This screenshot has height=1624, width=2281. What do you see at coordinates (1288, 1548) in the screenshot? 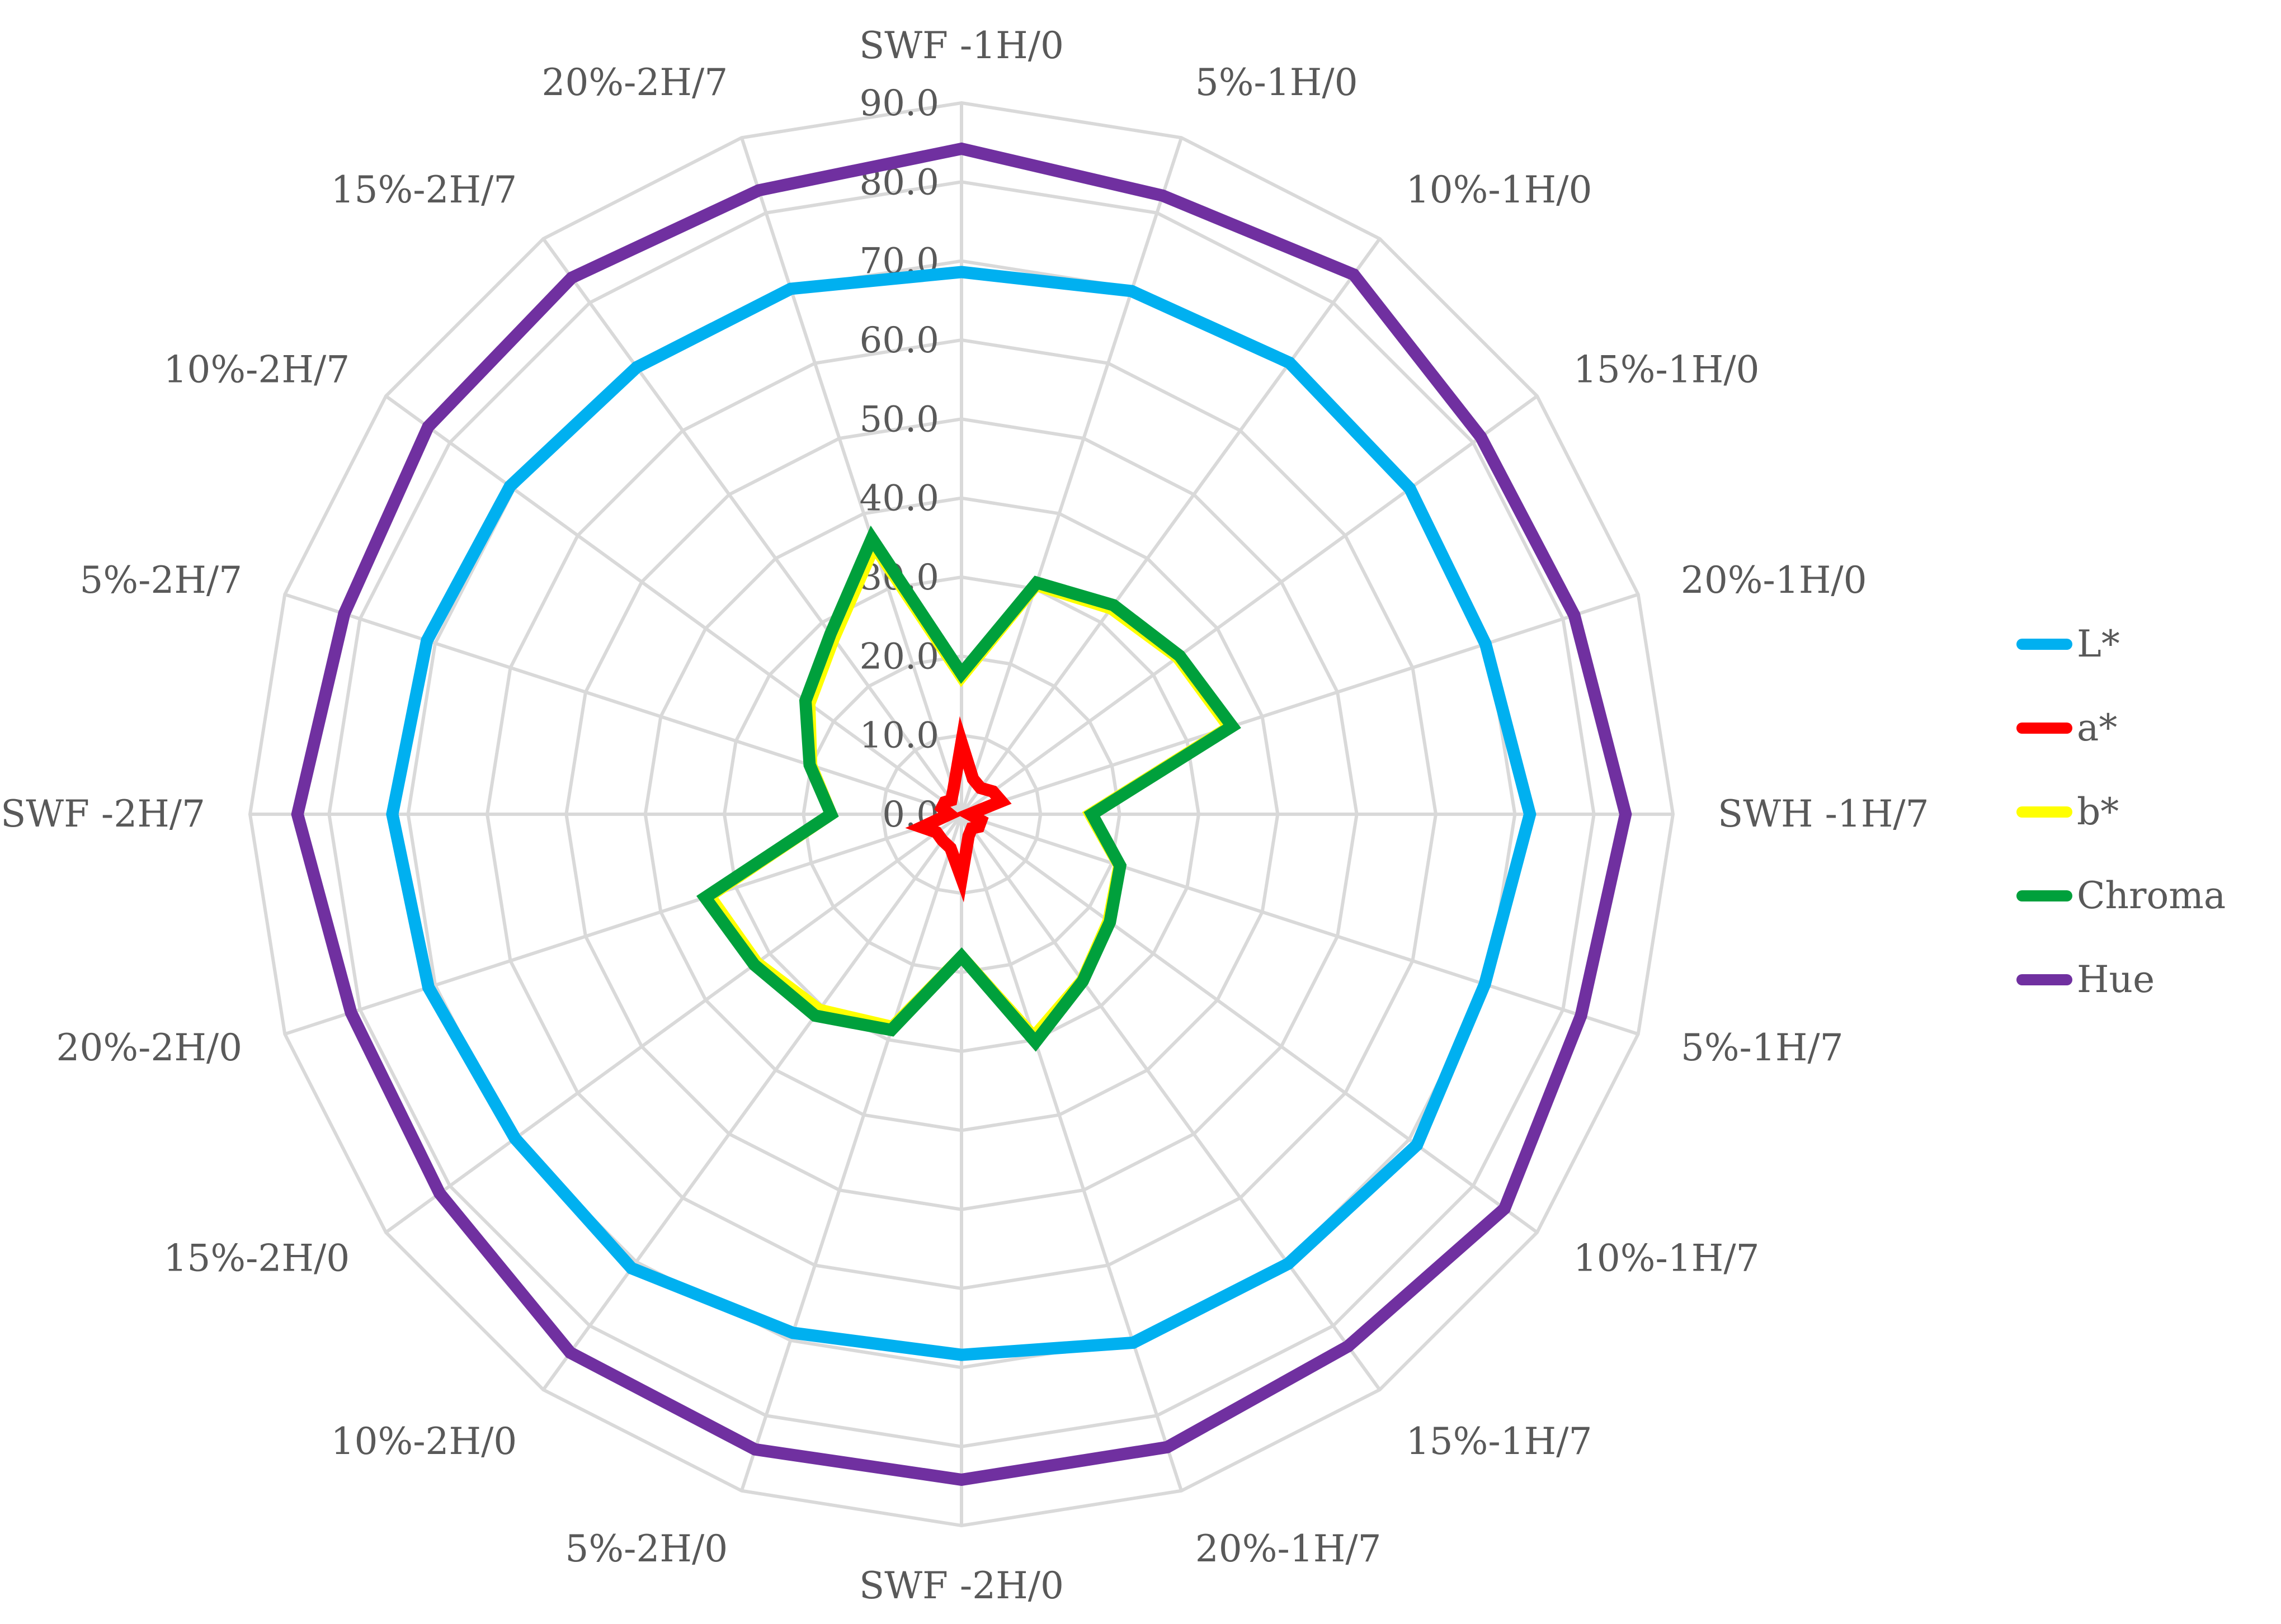
I see `category-label: 20%-1H/7` at bounding box center [1288, 1548].